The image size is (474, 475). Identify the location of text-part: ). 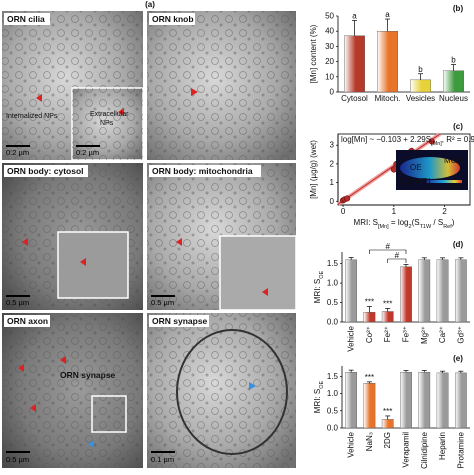
(453, 222).